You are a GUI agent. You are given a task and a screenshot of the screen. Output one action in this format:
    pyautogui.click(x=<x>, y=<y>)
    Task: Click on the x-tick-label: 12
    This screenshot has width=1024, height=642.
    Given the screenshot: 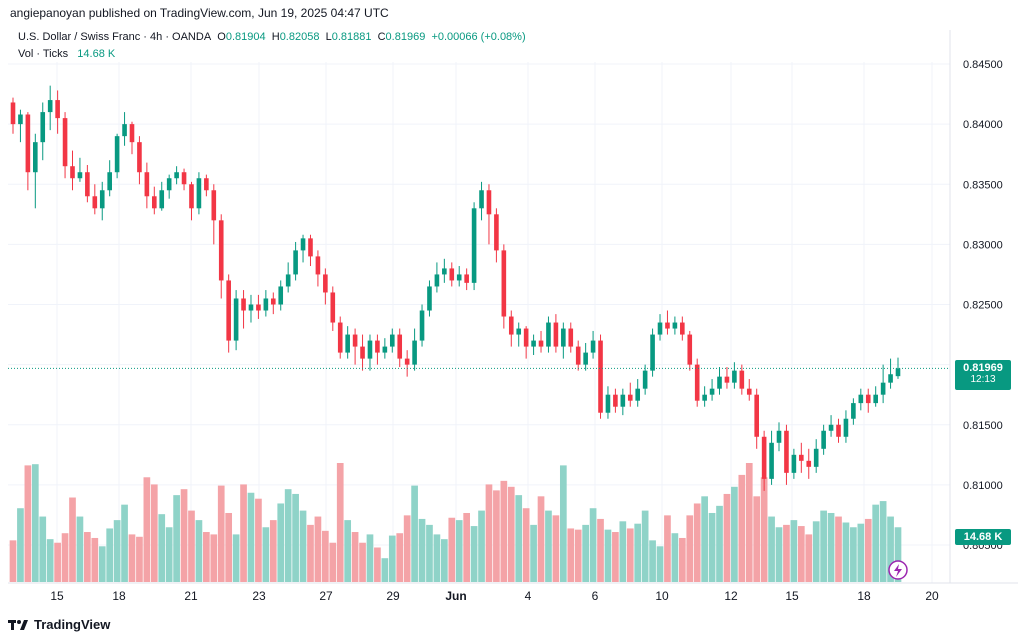 What is the action you would take?
    pyautogui.click(x=731, y=596)
    